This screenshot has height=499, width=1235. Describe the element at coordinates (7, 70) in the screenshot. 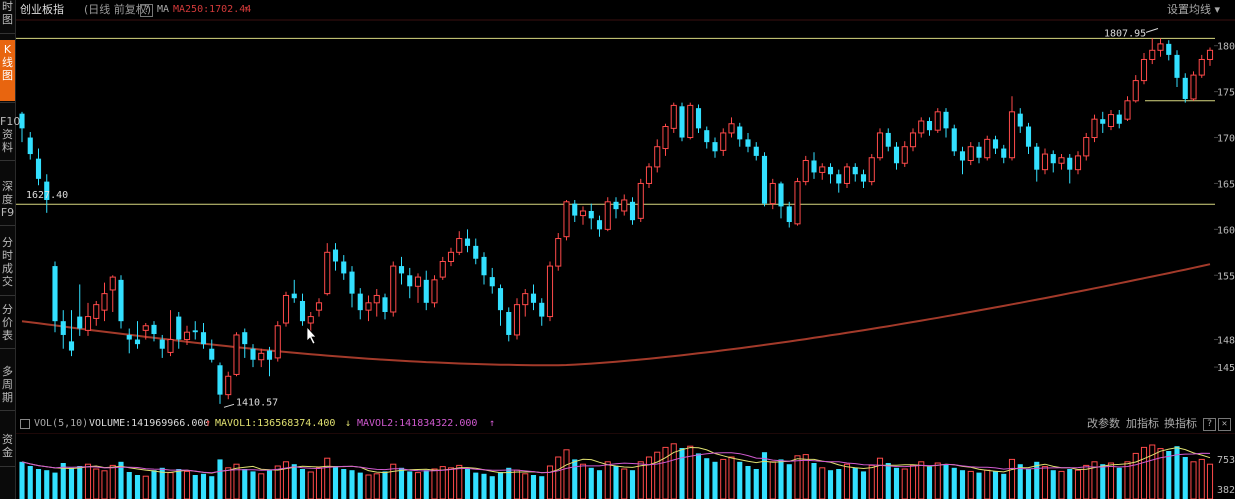

I see `sidebar-tab-1: K 线 图` at that location.